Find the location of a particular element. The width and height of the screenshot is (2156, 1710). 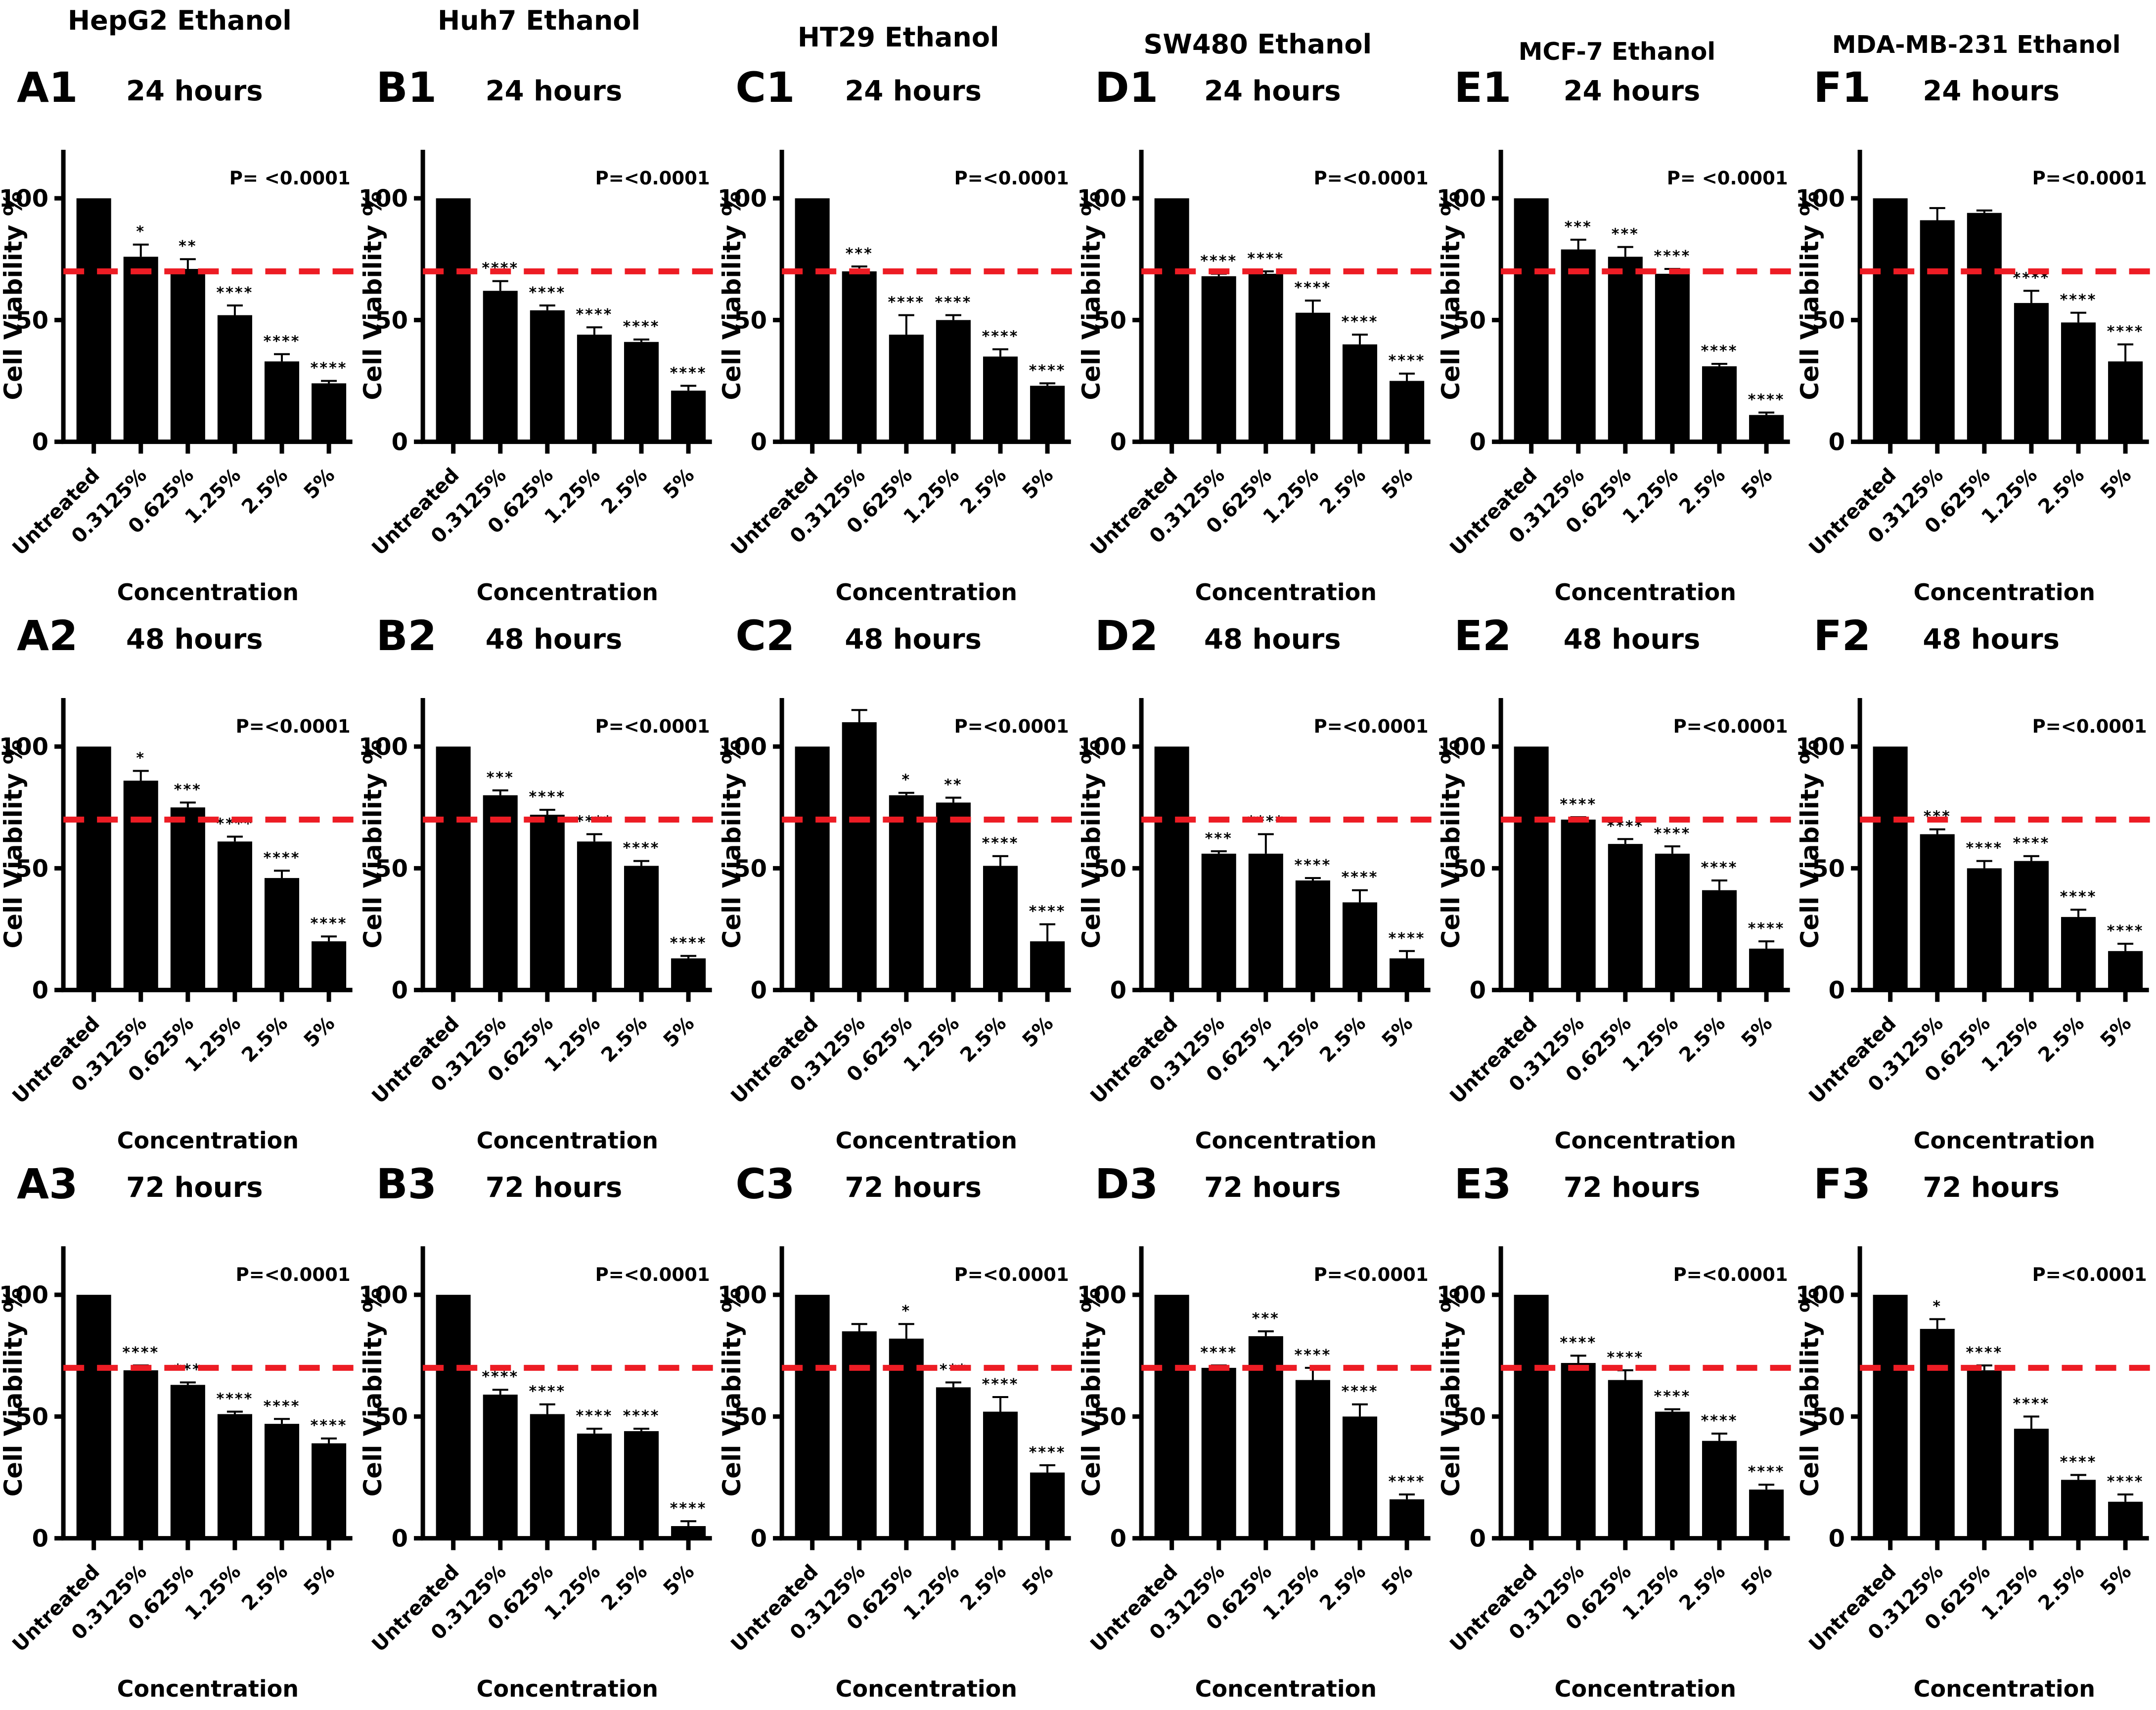

panel-subtitle: 72 hours is located at coordinates (913, 1187).